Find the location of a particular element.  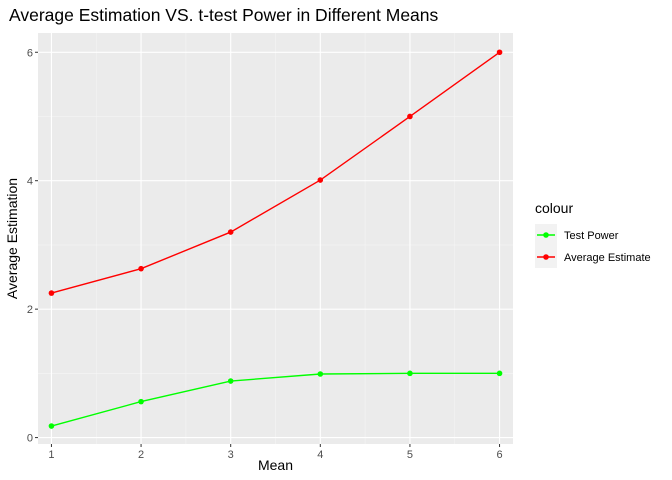

y-axis-title: Average Estimation is located at coordinates (12, 238).